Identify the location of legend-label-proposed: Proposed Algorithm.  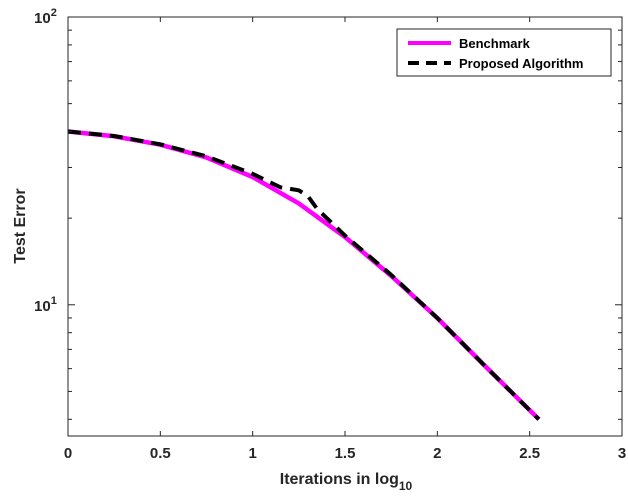
(521, 63).